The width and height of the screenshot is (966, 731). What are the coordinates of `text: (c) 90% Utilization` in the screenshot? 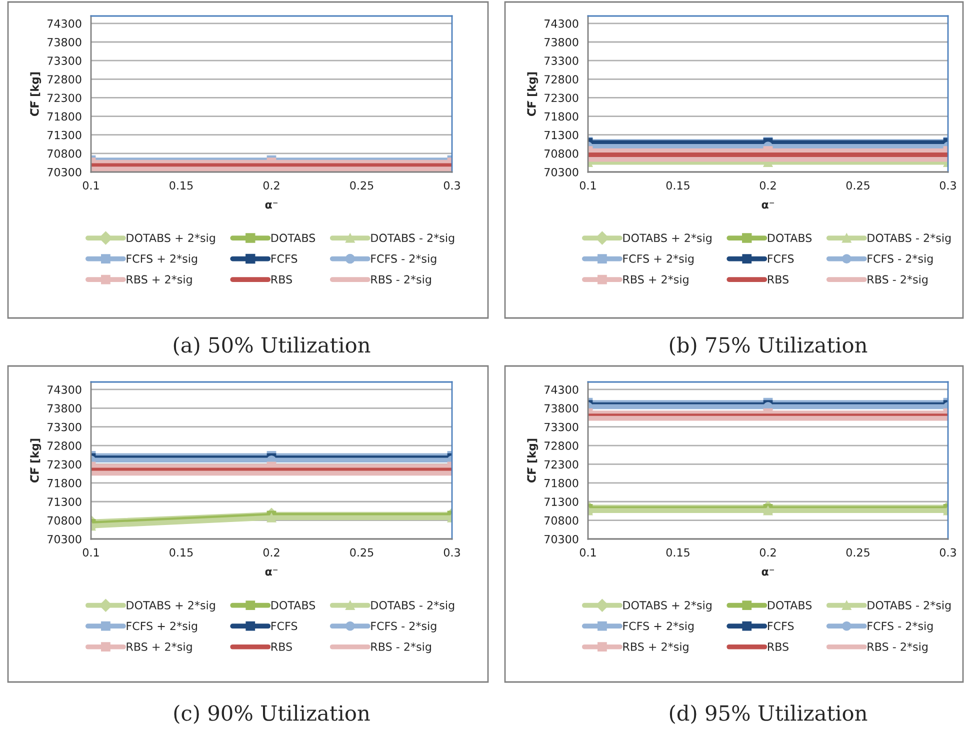 It's located at (272, 714).